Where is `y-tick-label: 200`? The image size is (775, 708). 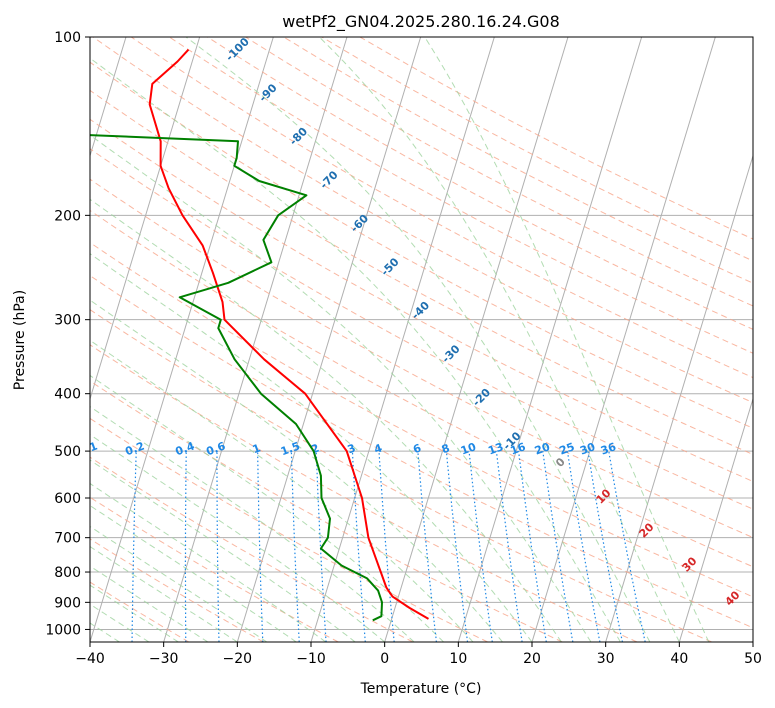 y-tick-label: 200 is located at coordinates (67, 216).